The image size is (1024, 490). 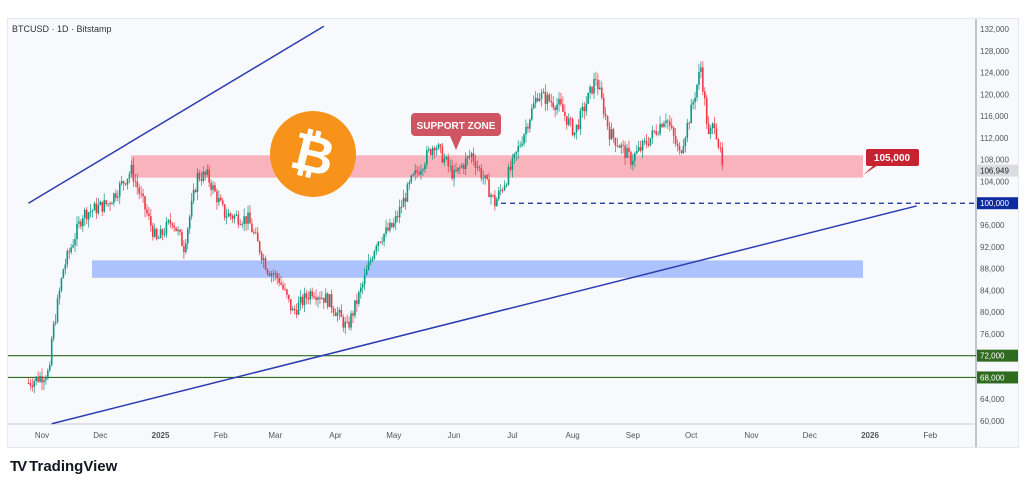 I want to click on x-tick-label: Apr, so click(x=335, y=435).